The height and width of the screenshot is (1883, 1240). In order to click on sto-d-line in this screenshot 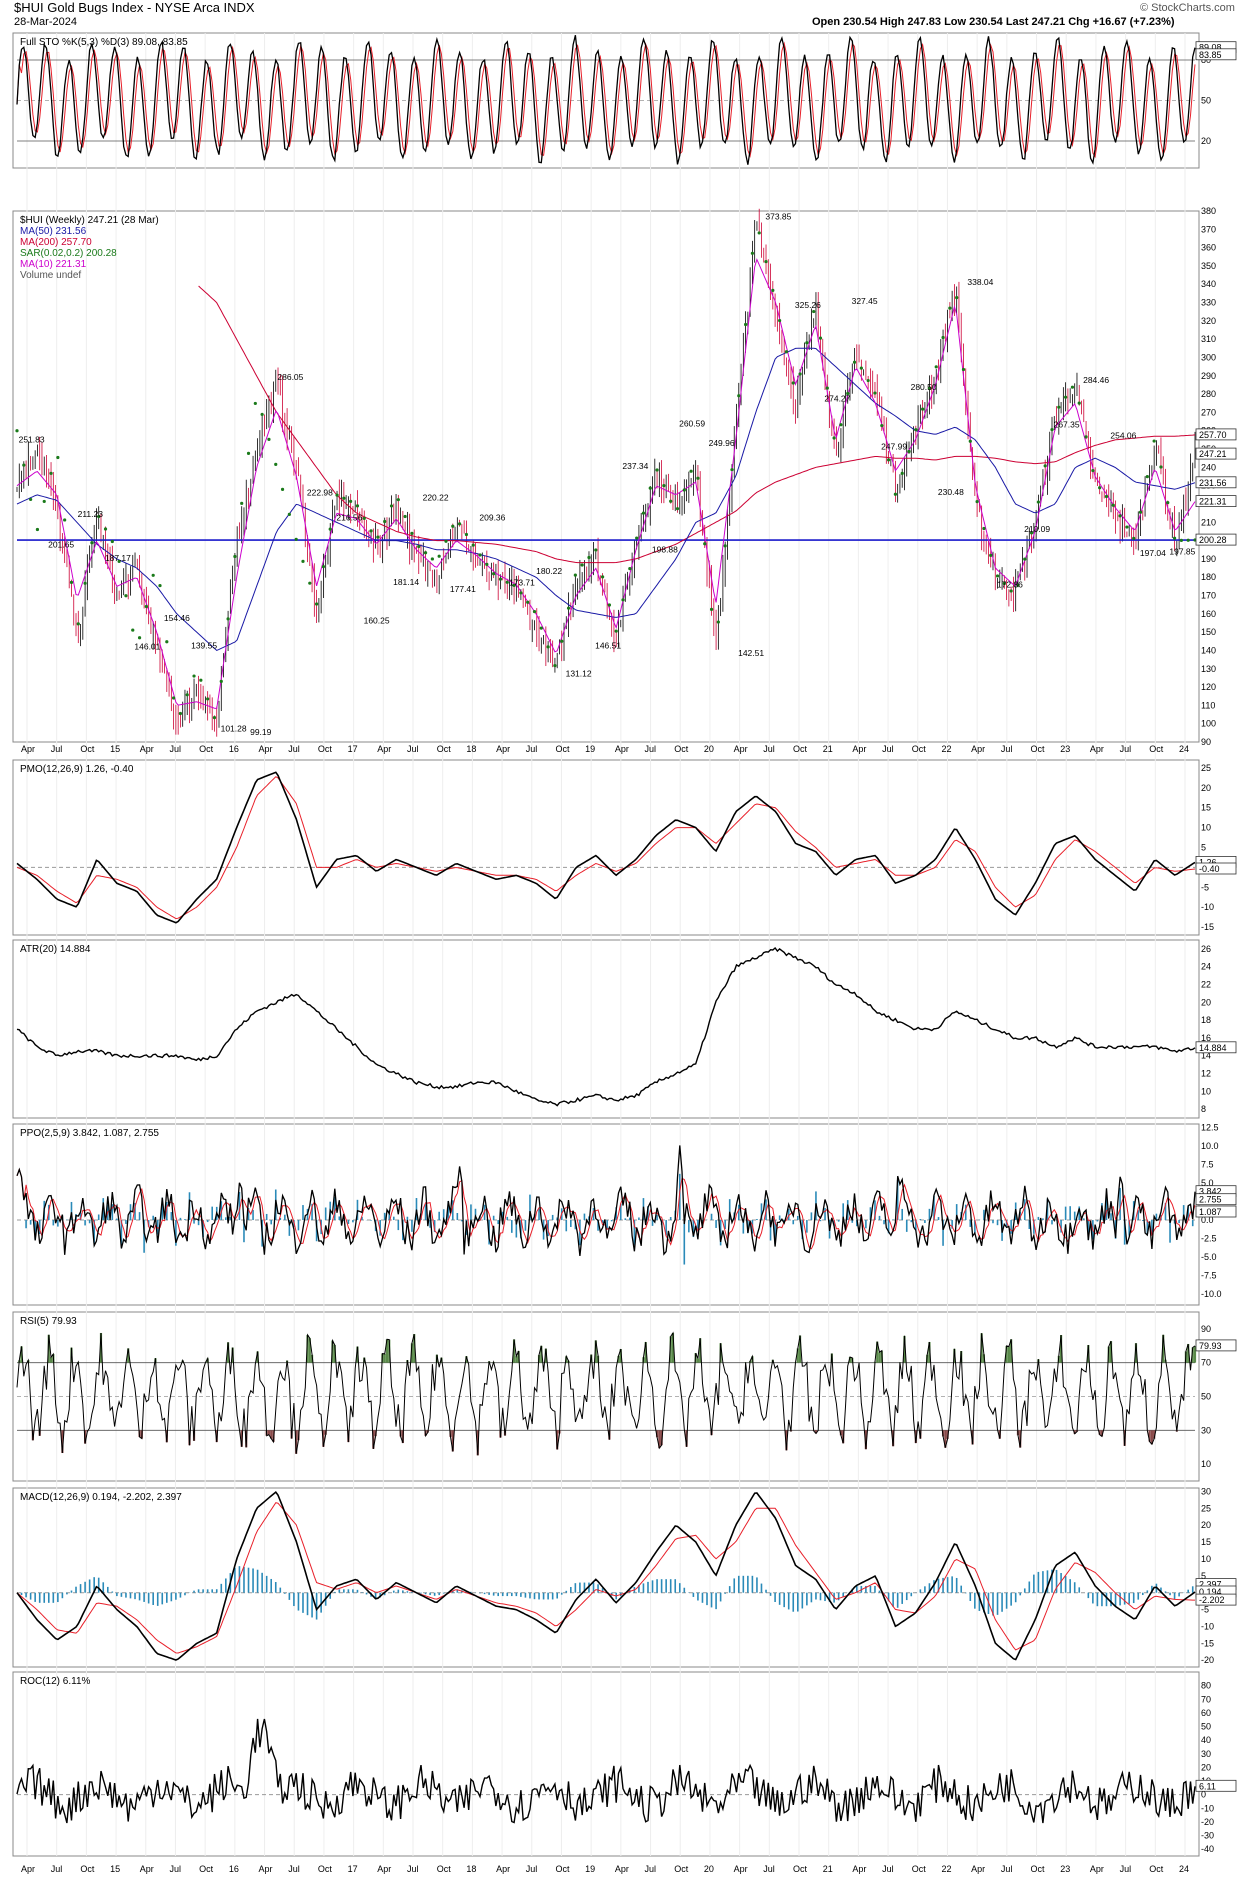, I will do `click(606, 100)`.